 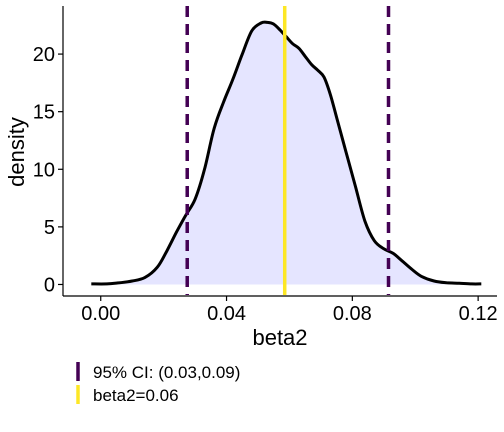 I want to click on x-tick-label: 0.12, so click(x=478, y=314).